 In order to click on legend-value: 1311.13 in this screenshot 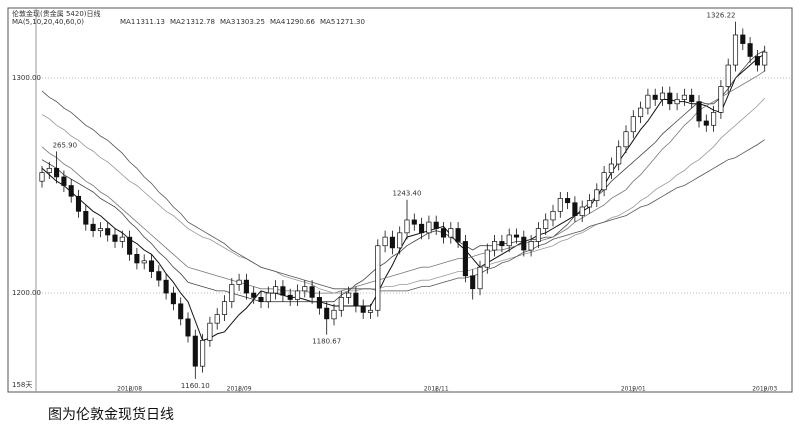, I will do `click(150, 22)`.